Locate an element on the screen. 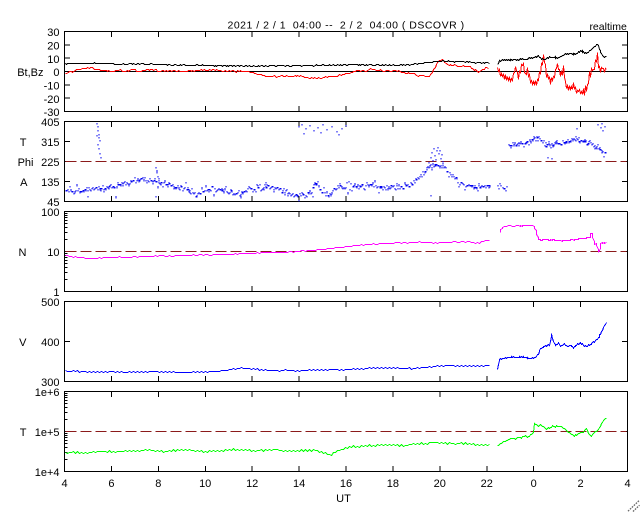 The width and height of the screenshot is (640, 512). svg-text: -20 is located at coordinates (52, 100).